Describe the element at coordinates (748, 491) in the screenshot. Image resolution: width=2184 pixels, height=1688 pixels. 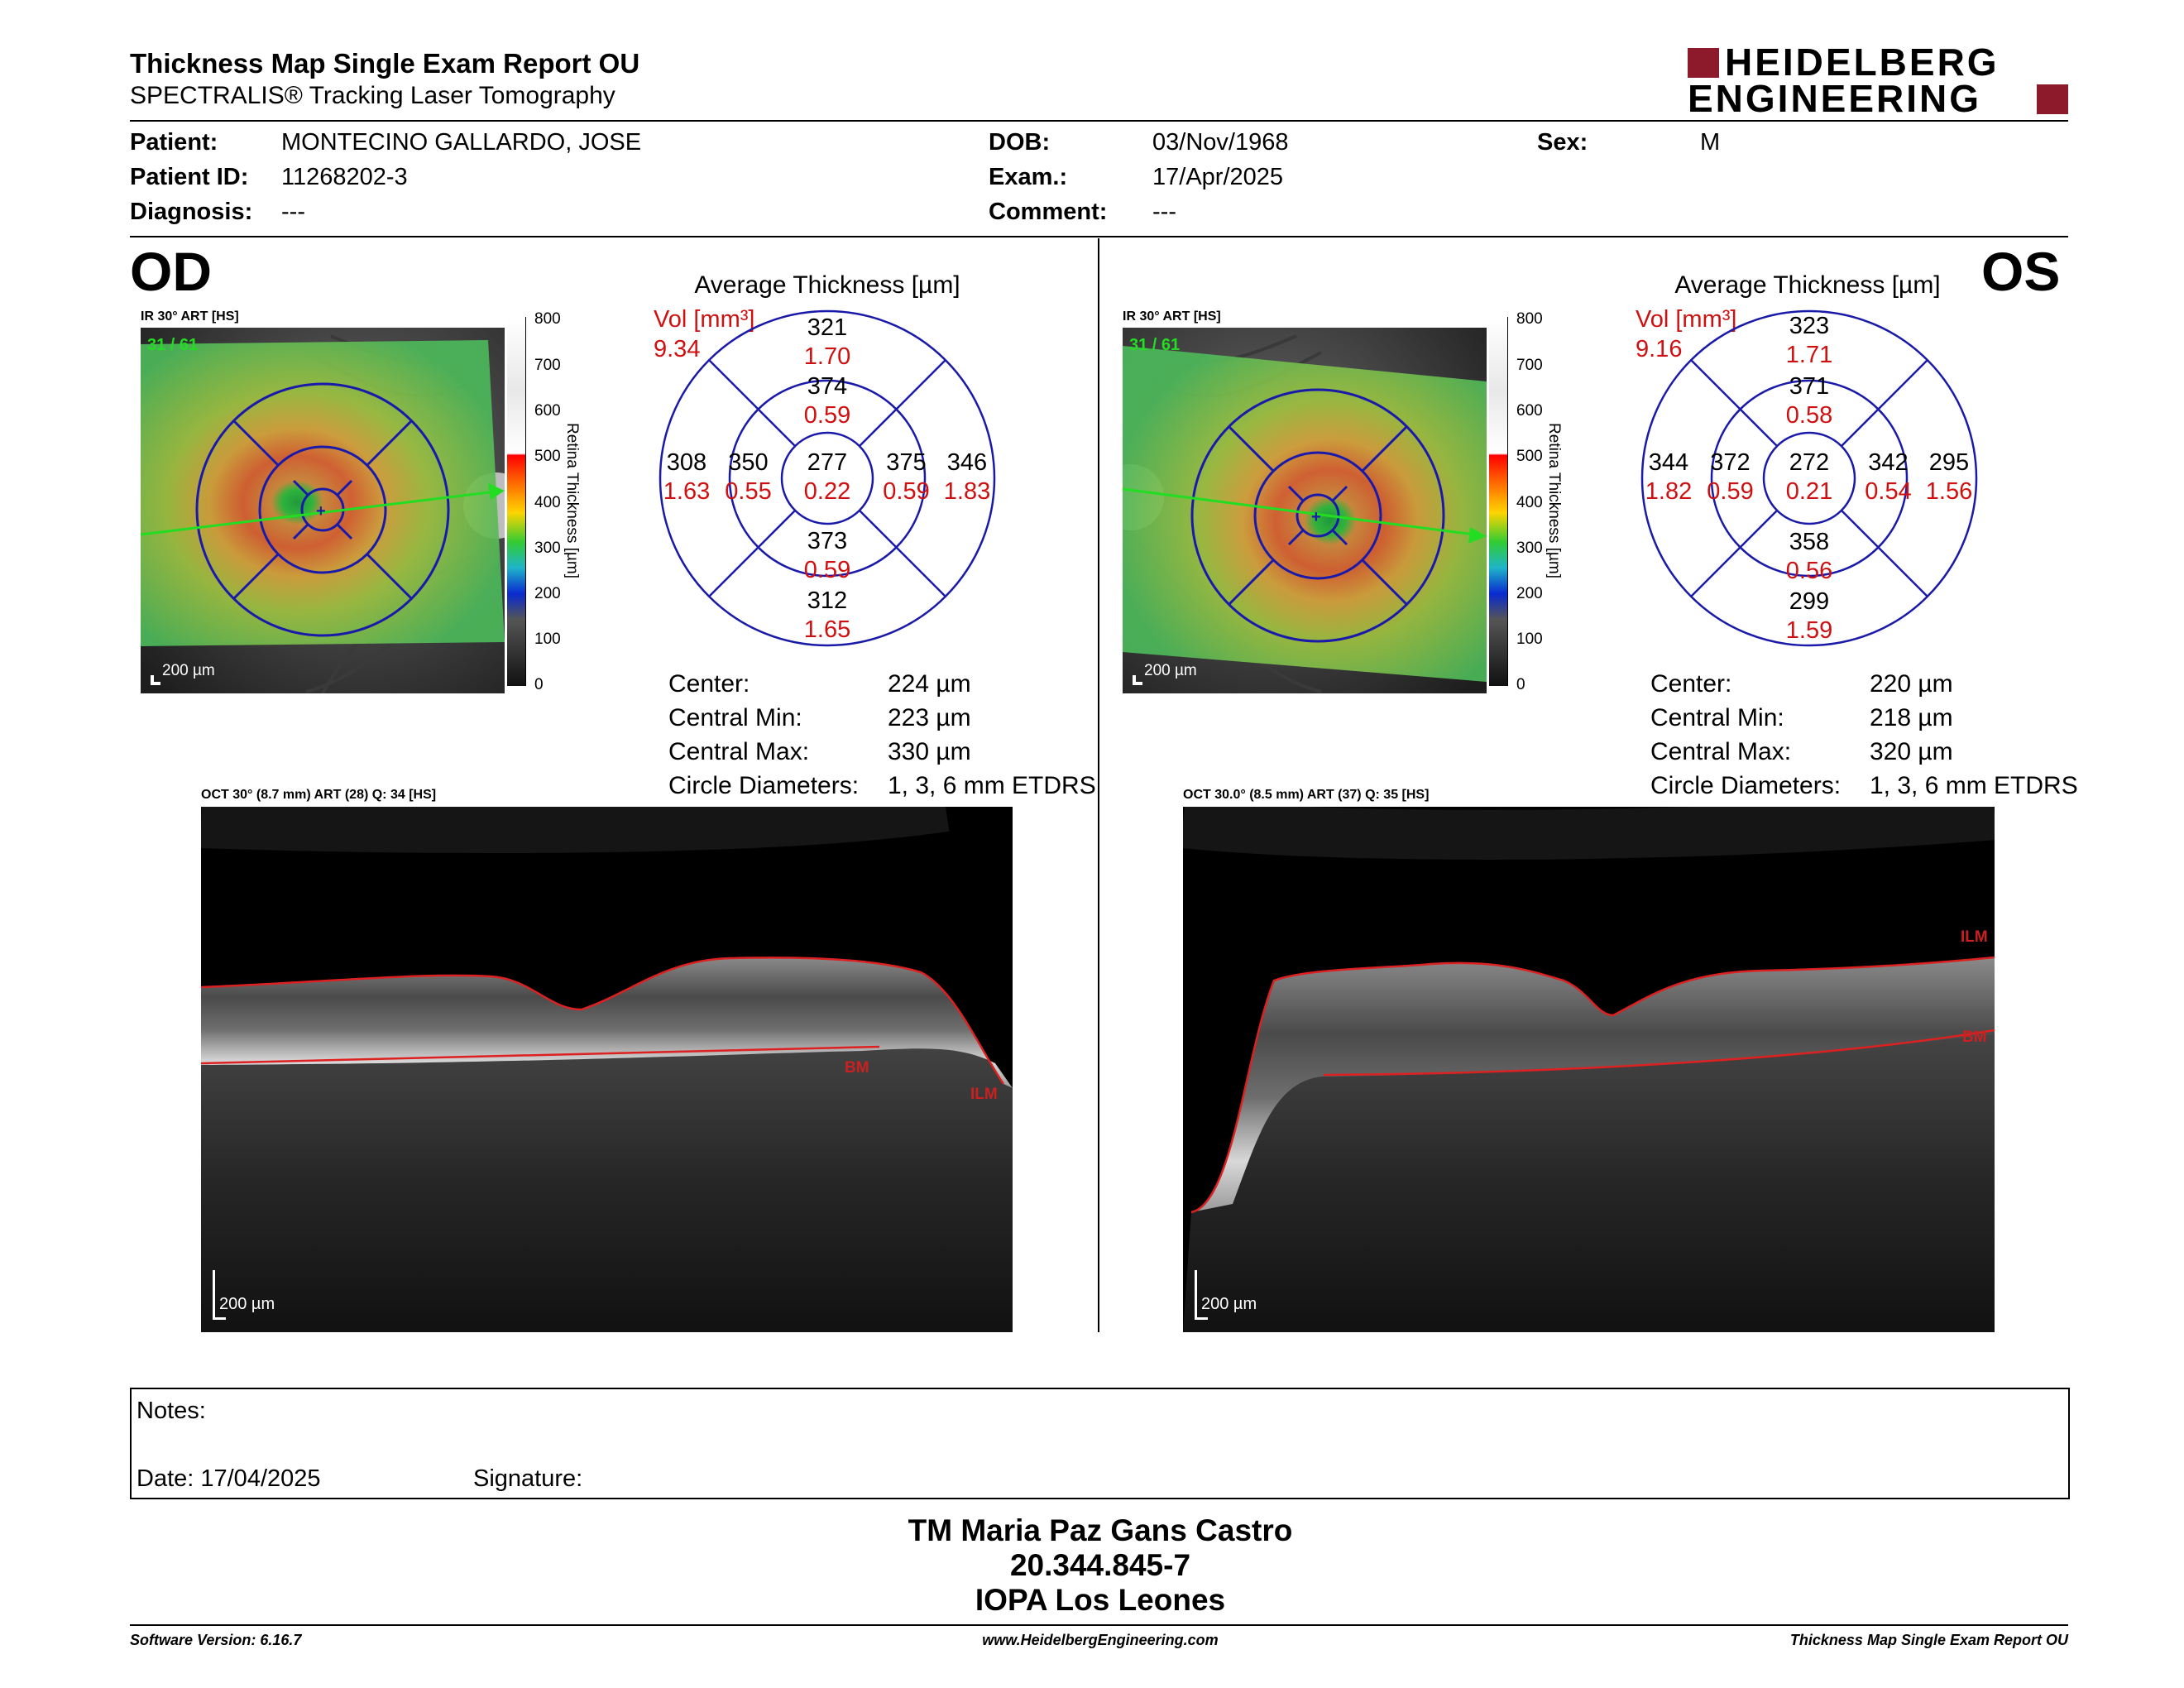
I see `od-inner-left-vol: 0.55` at that location.